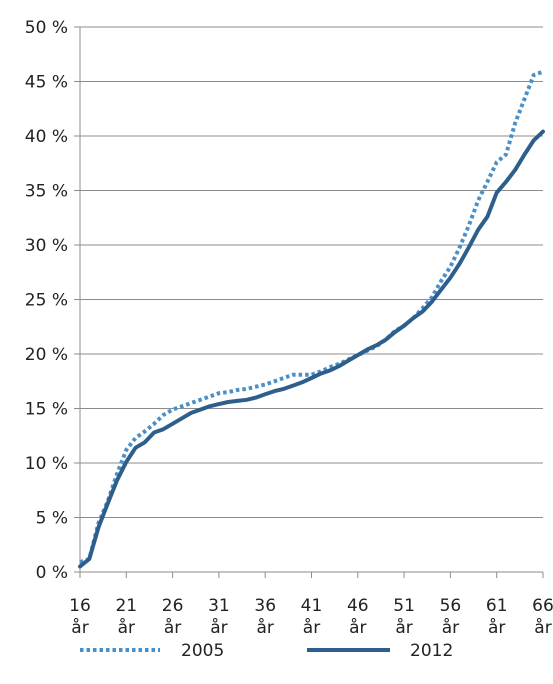 The image size is (553, 684). What do you see at coordinates (312, 606) in the screenshot?
I see `x-tick-label-number: 41` at bounding box center [312, 606].